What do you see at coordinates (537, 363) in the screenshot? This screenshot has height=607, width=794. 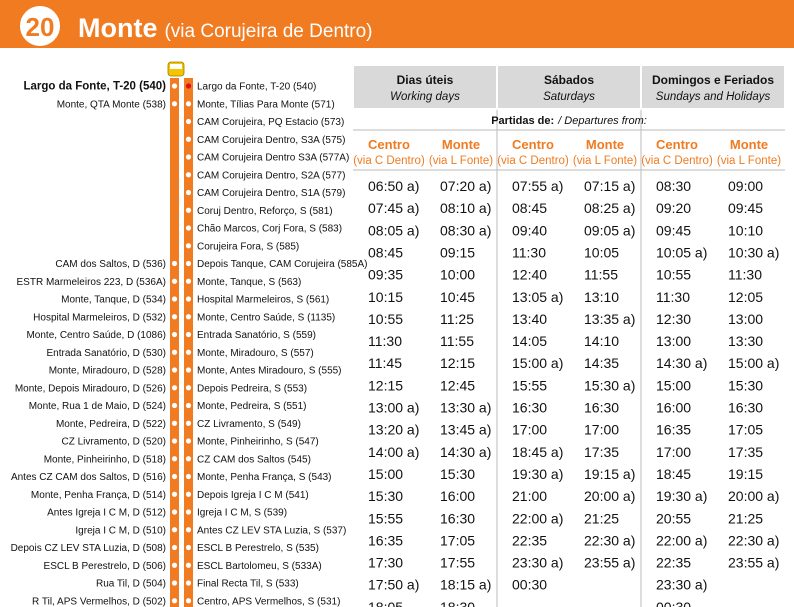 I see `departure-time: 15:00 a)` at bounding box center [537, 363].